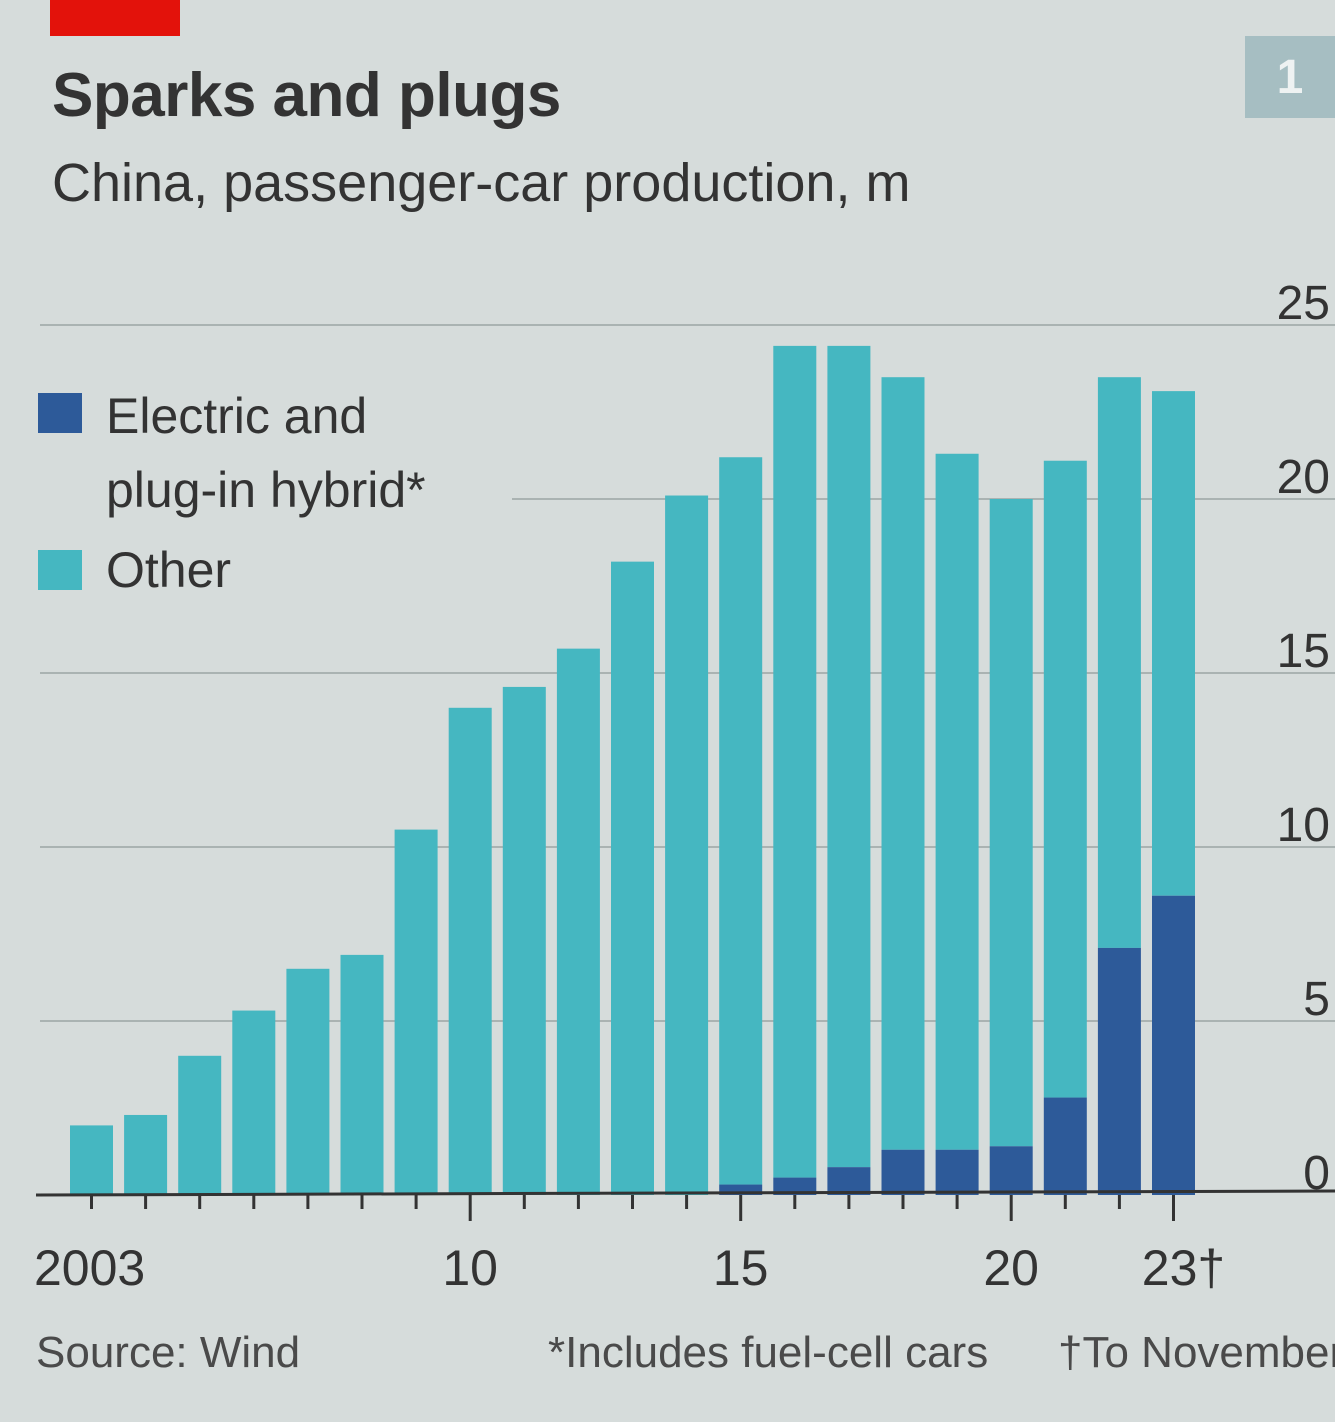 The width and height of the screenshot is (1335, 1422). Describe the element at coordinates (1196, 1352) in the screenshot. I see `footnote-november: †To November` at that location.